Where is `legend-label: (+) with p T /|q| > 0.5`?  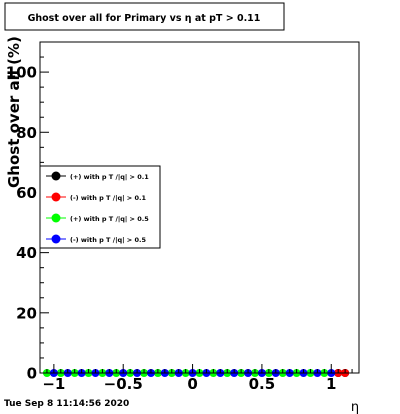
legend-label: (+) with p T /|q| > 0.5 is located at coordinates (109, 219).